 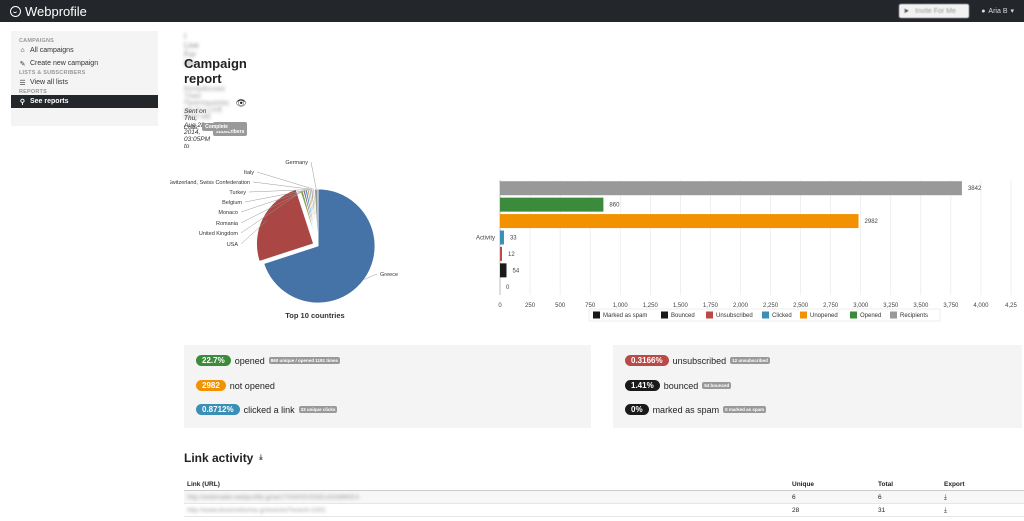 What do you see at coordinates (683, 316) in the screenshot?
I see `legend-label: Bounced` at bounding box center [683, 316].